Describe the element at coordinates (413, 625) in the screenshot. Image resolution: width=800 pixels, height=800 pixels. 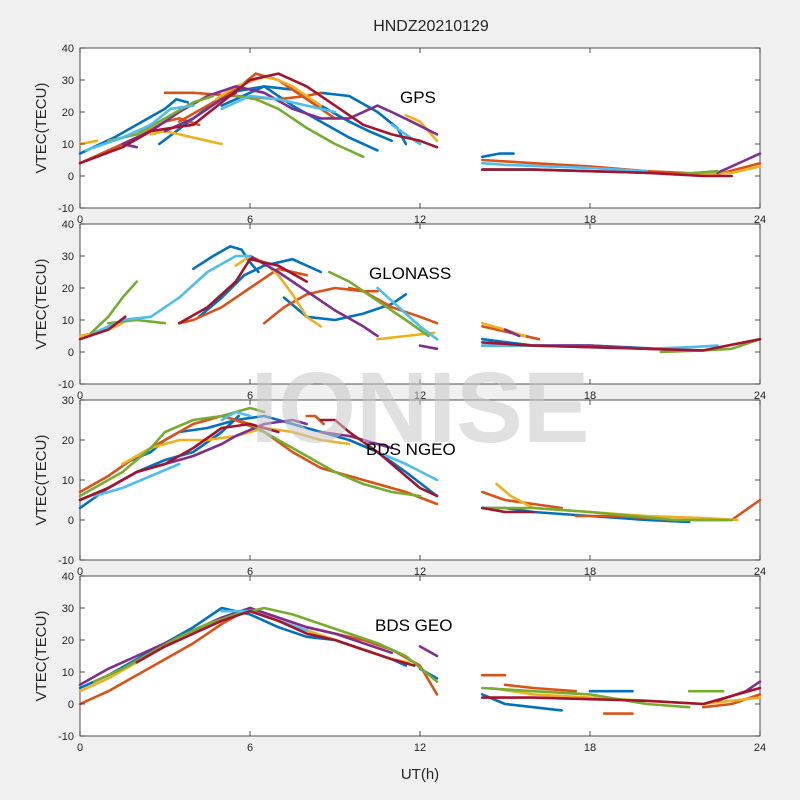
I see `panel-annotation: BDS GEO` at that location.